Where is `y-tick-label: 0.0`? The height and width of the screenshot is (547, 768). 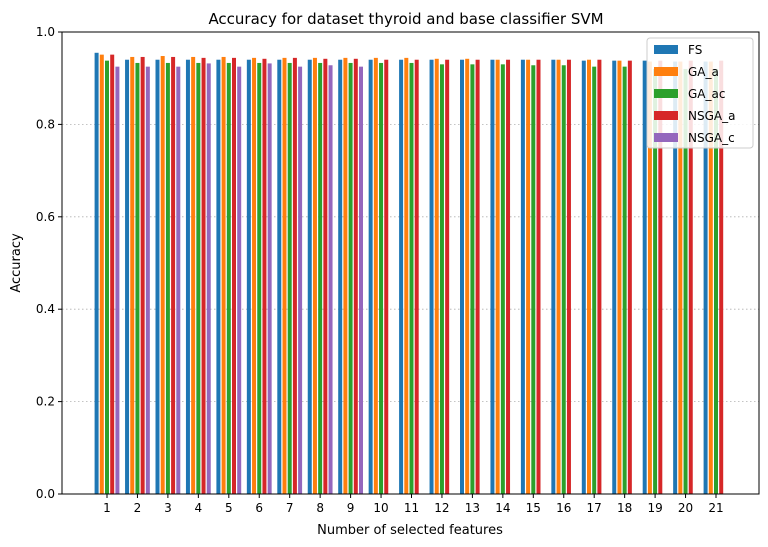 y-tick-label: 0.0 is located at coordinates (45, 494).